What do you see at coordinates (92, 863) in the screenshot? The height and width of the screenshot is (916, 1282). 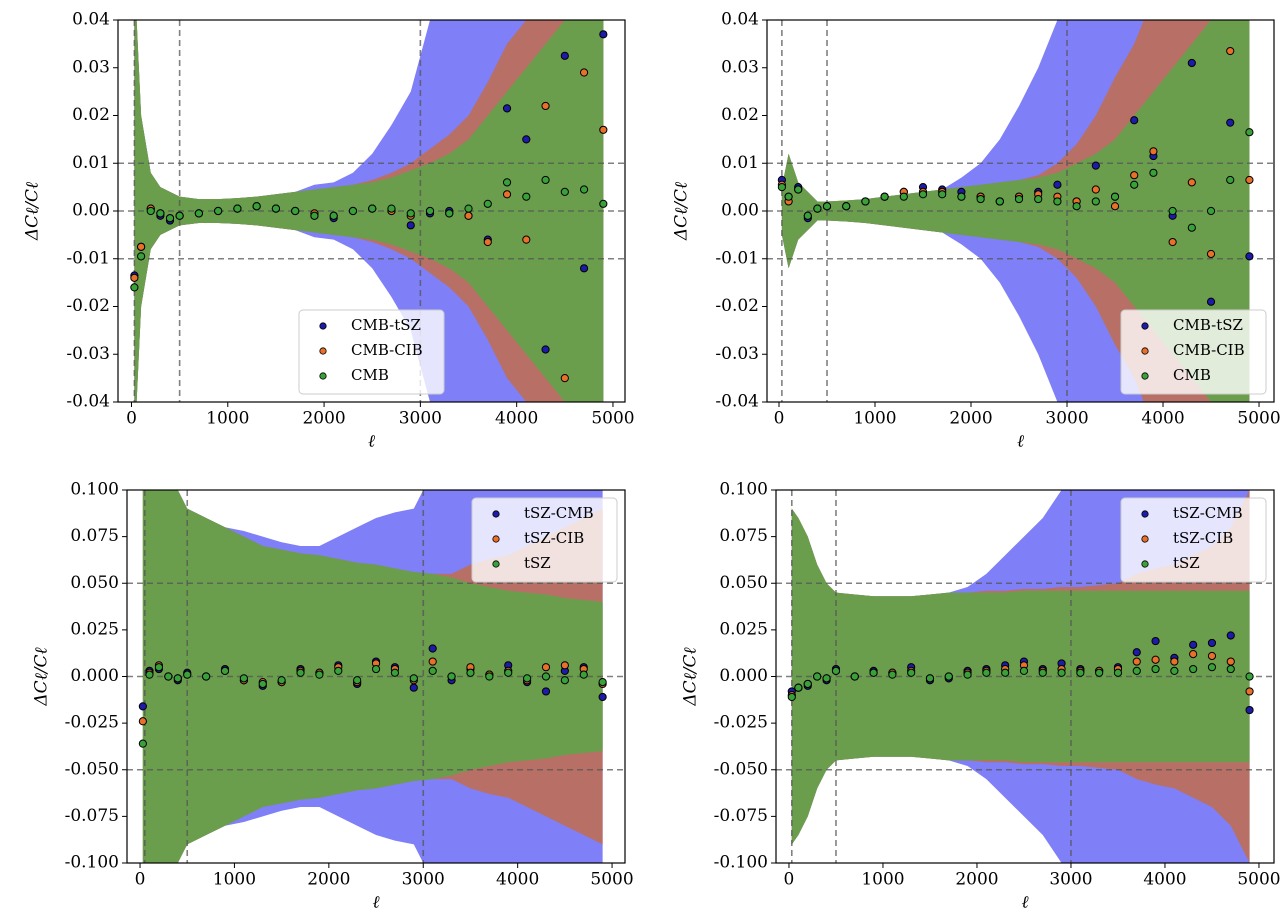 I see `y-tick-label: -0.100` at bounding box center [92, 863].